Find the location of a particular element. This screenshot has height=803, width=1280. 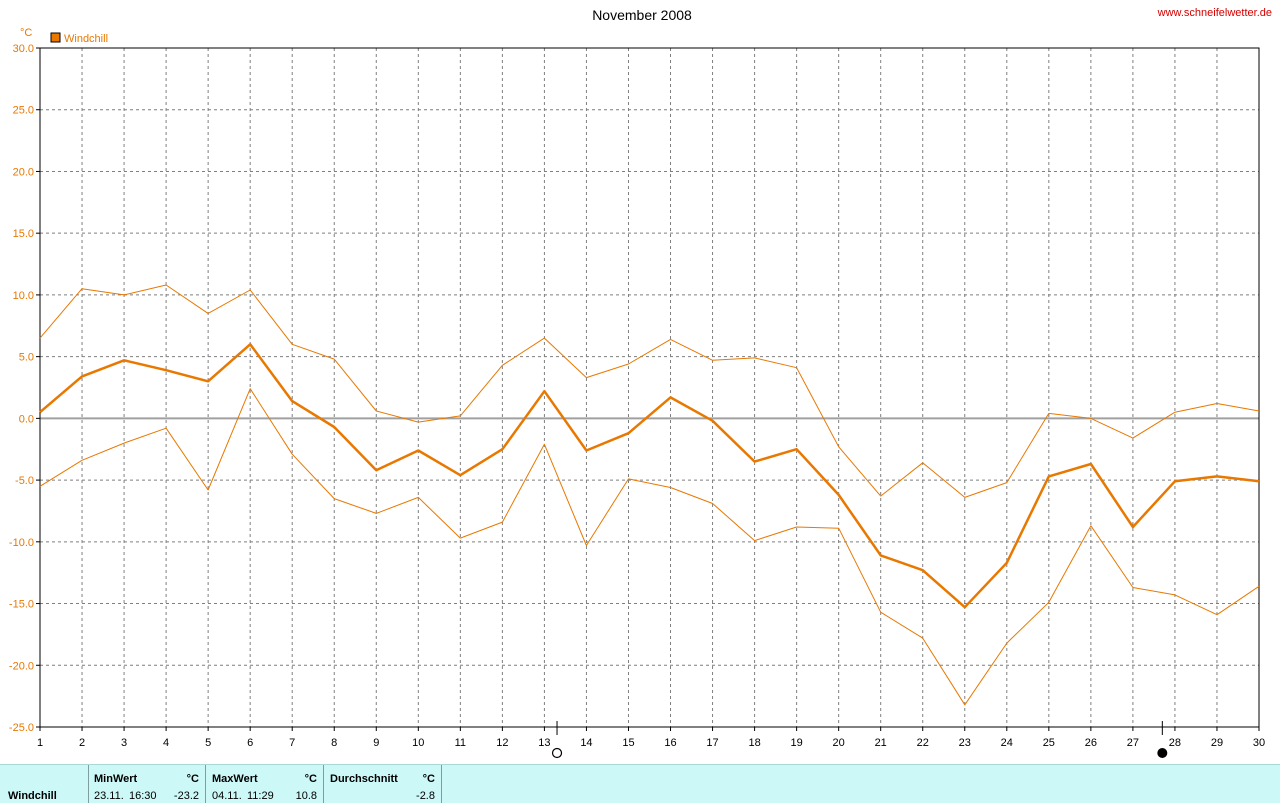

website-link: www.schneifelwetter.de is located at coordinates (1214, 13).